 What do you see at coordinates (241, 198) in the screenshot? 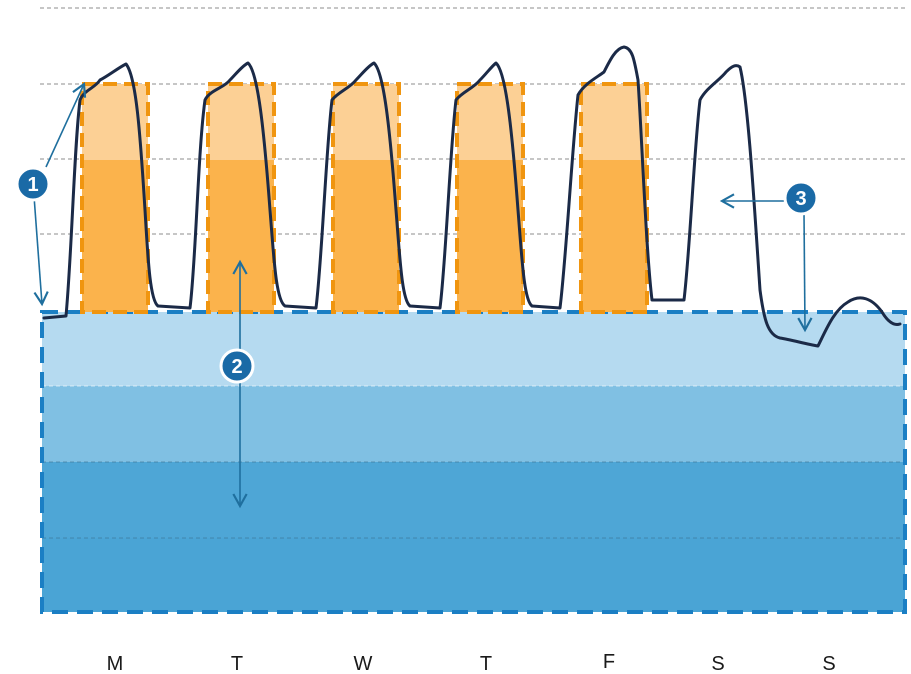
I see `workday-block-tue` at bounding box center [241, 198].